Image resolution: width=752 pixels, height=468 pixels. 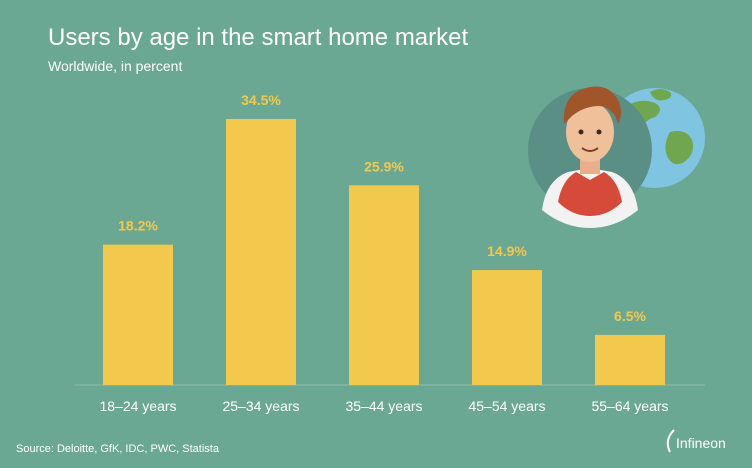 What do you see at coordinates (384, 166) in the screenshot?
I see `value-label-2: 25.9%` at bounding box center [384, 166].